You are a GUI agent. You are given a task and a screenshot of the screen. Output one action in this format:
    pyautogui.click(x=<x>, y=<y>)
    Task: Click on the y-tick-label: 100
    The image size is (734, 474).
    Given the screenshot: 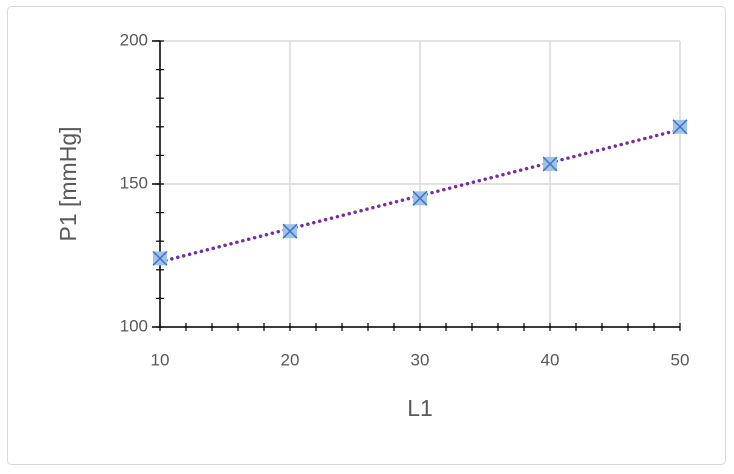 What is the action you would take?
    pyautogui.click(x=134, y=325)
    